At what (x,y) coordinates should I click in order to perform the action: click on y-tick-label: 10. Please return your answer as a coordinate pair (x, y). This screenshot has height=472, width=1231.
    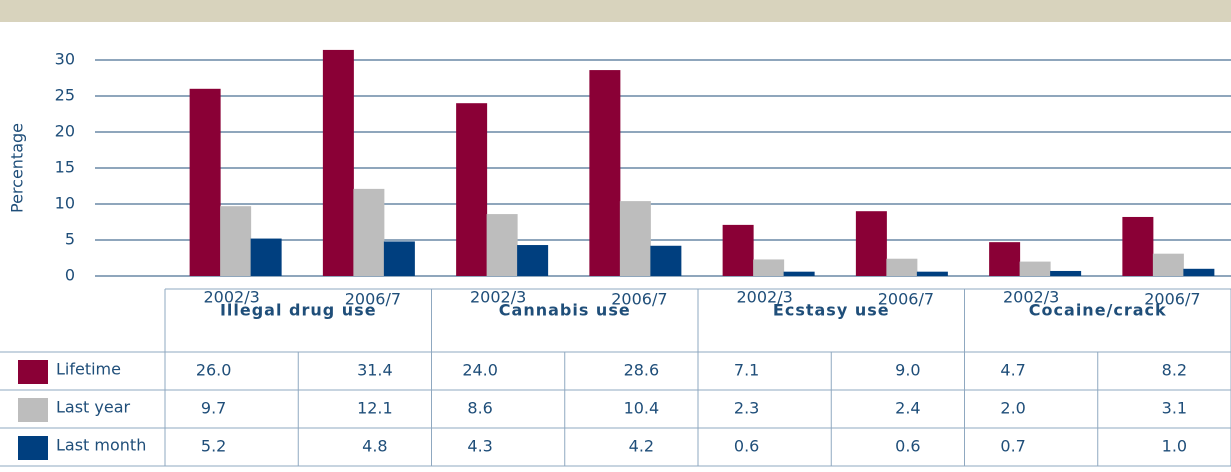
    Looking at the image, I should click on (65, 203).